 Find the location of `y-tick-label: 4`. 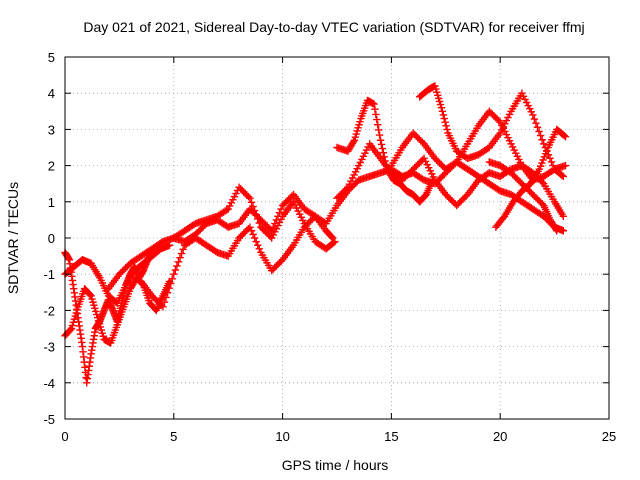

y-tick-label: 4 is located at coordinates (51, 93).